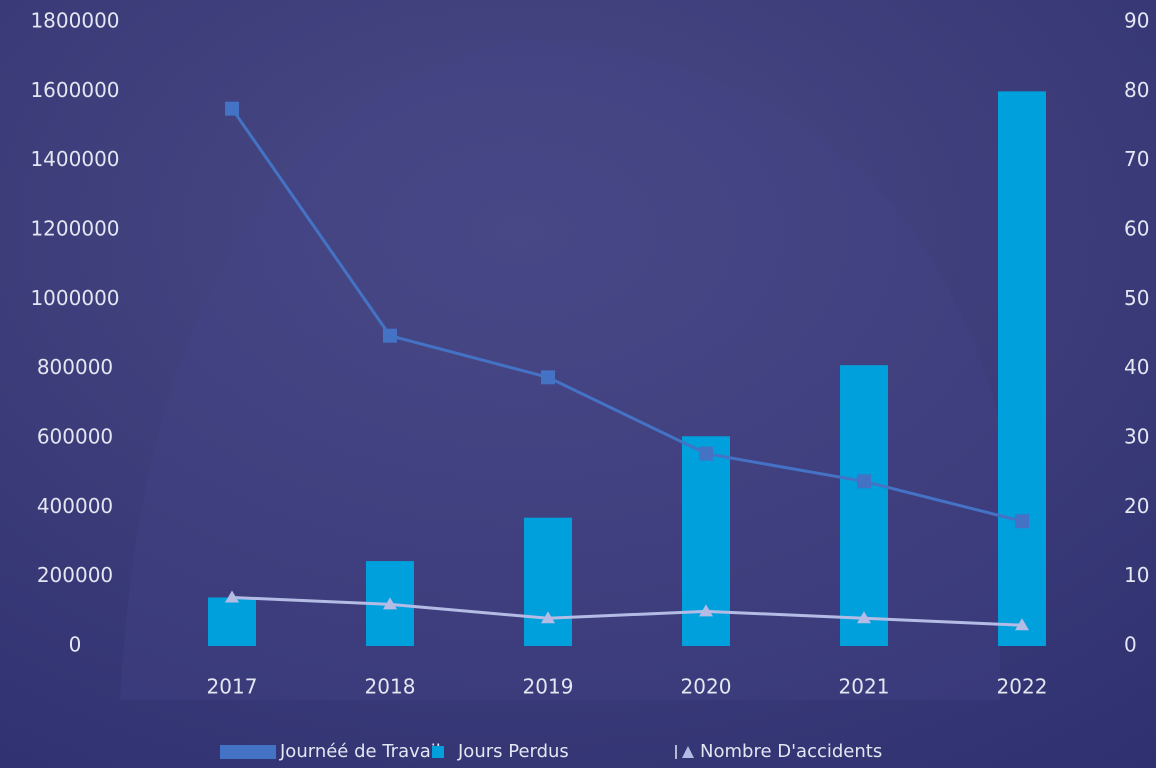  Describe the element at coordinates (74, 90) in the screenshot. I see `y-tick-label: 1600000` at that location.